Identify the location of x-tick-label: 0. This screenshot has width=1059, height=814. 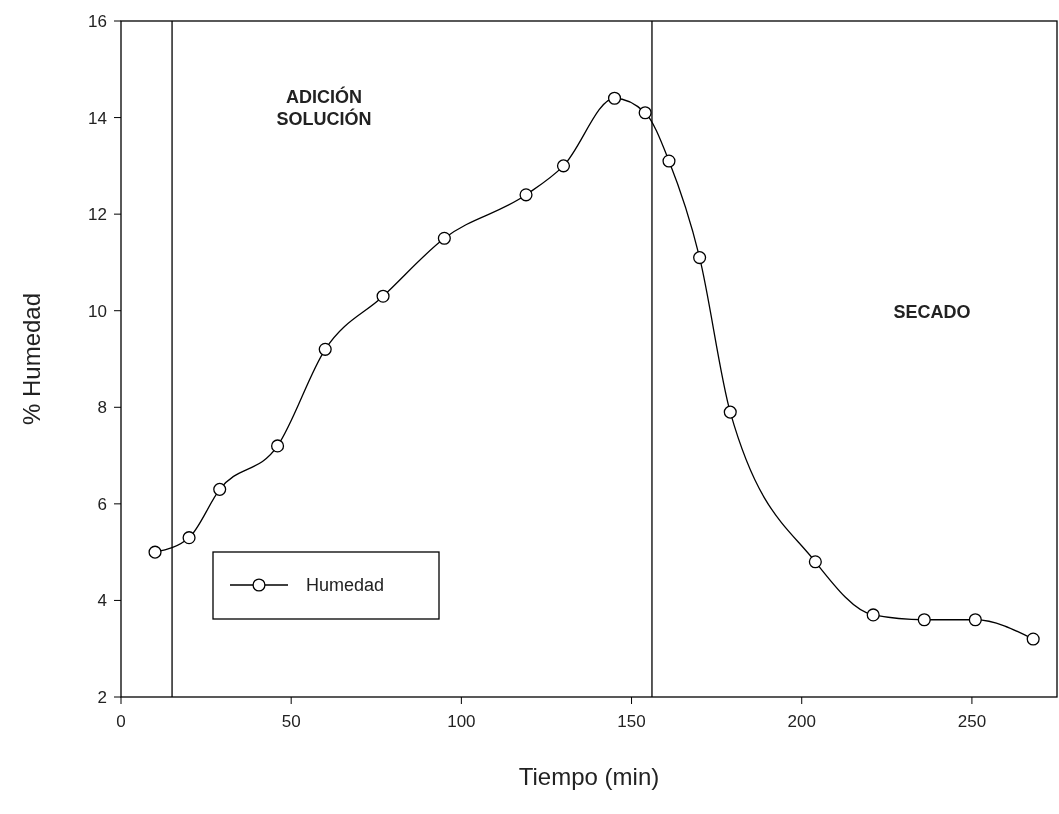
(121, 721).